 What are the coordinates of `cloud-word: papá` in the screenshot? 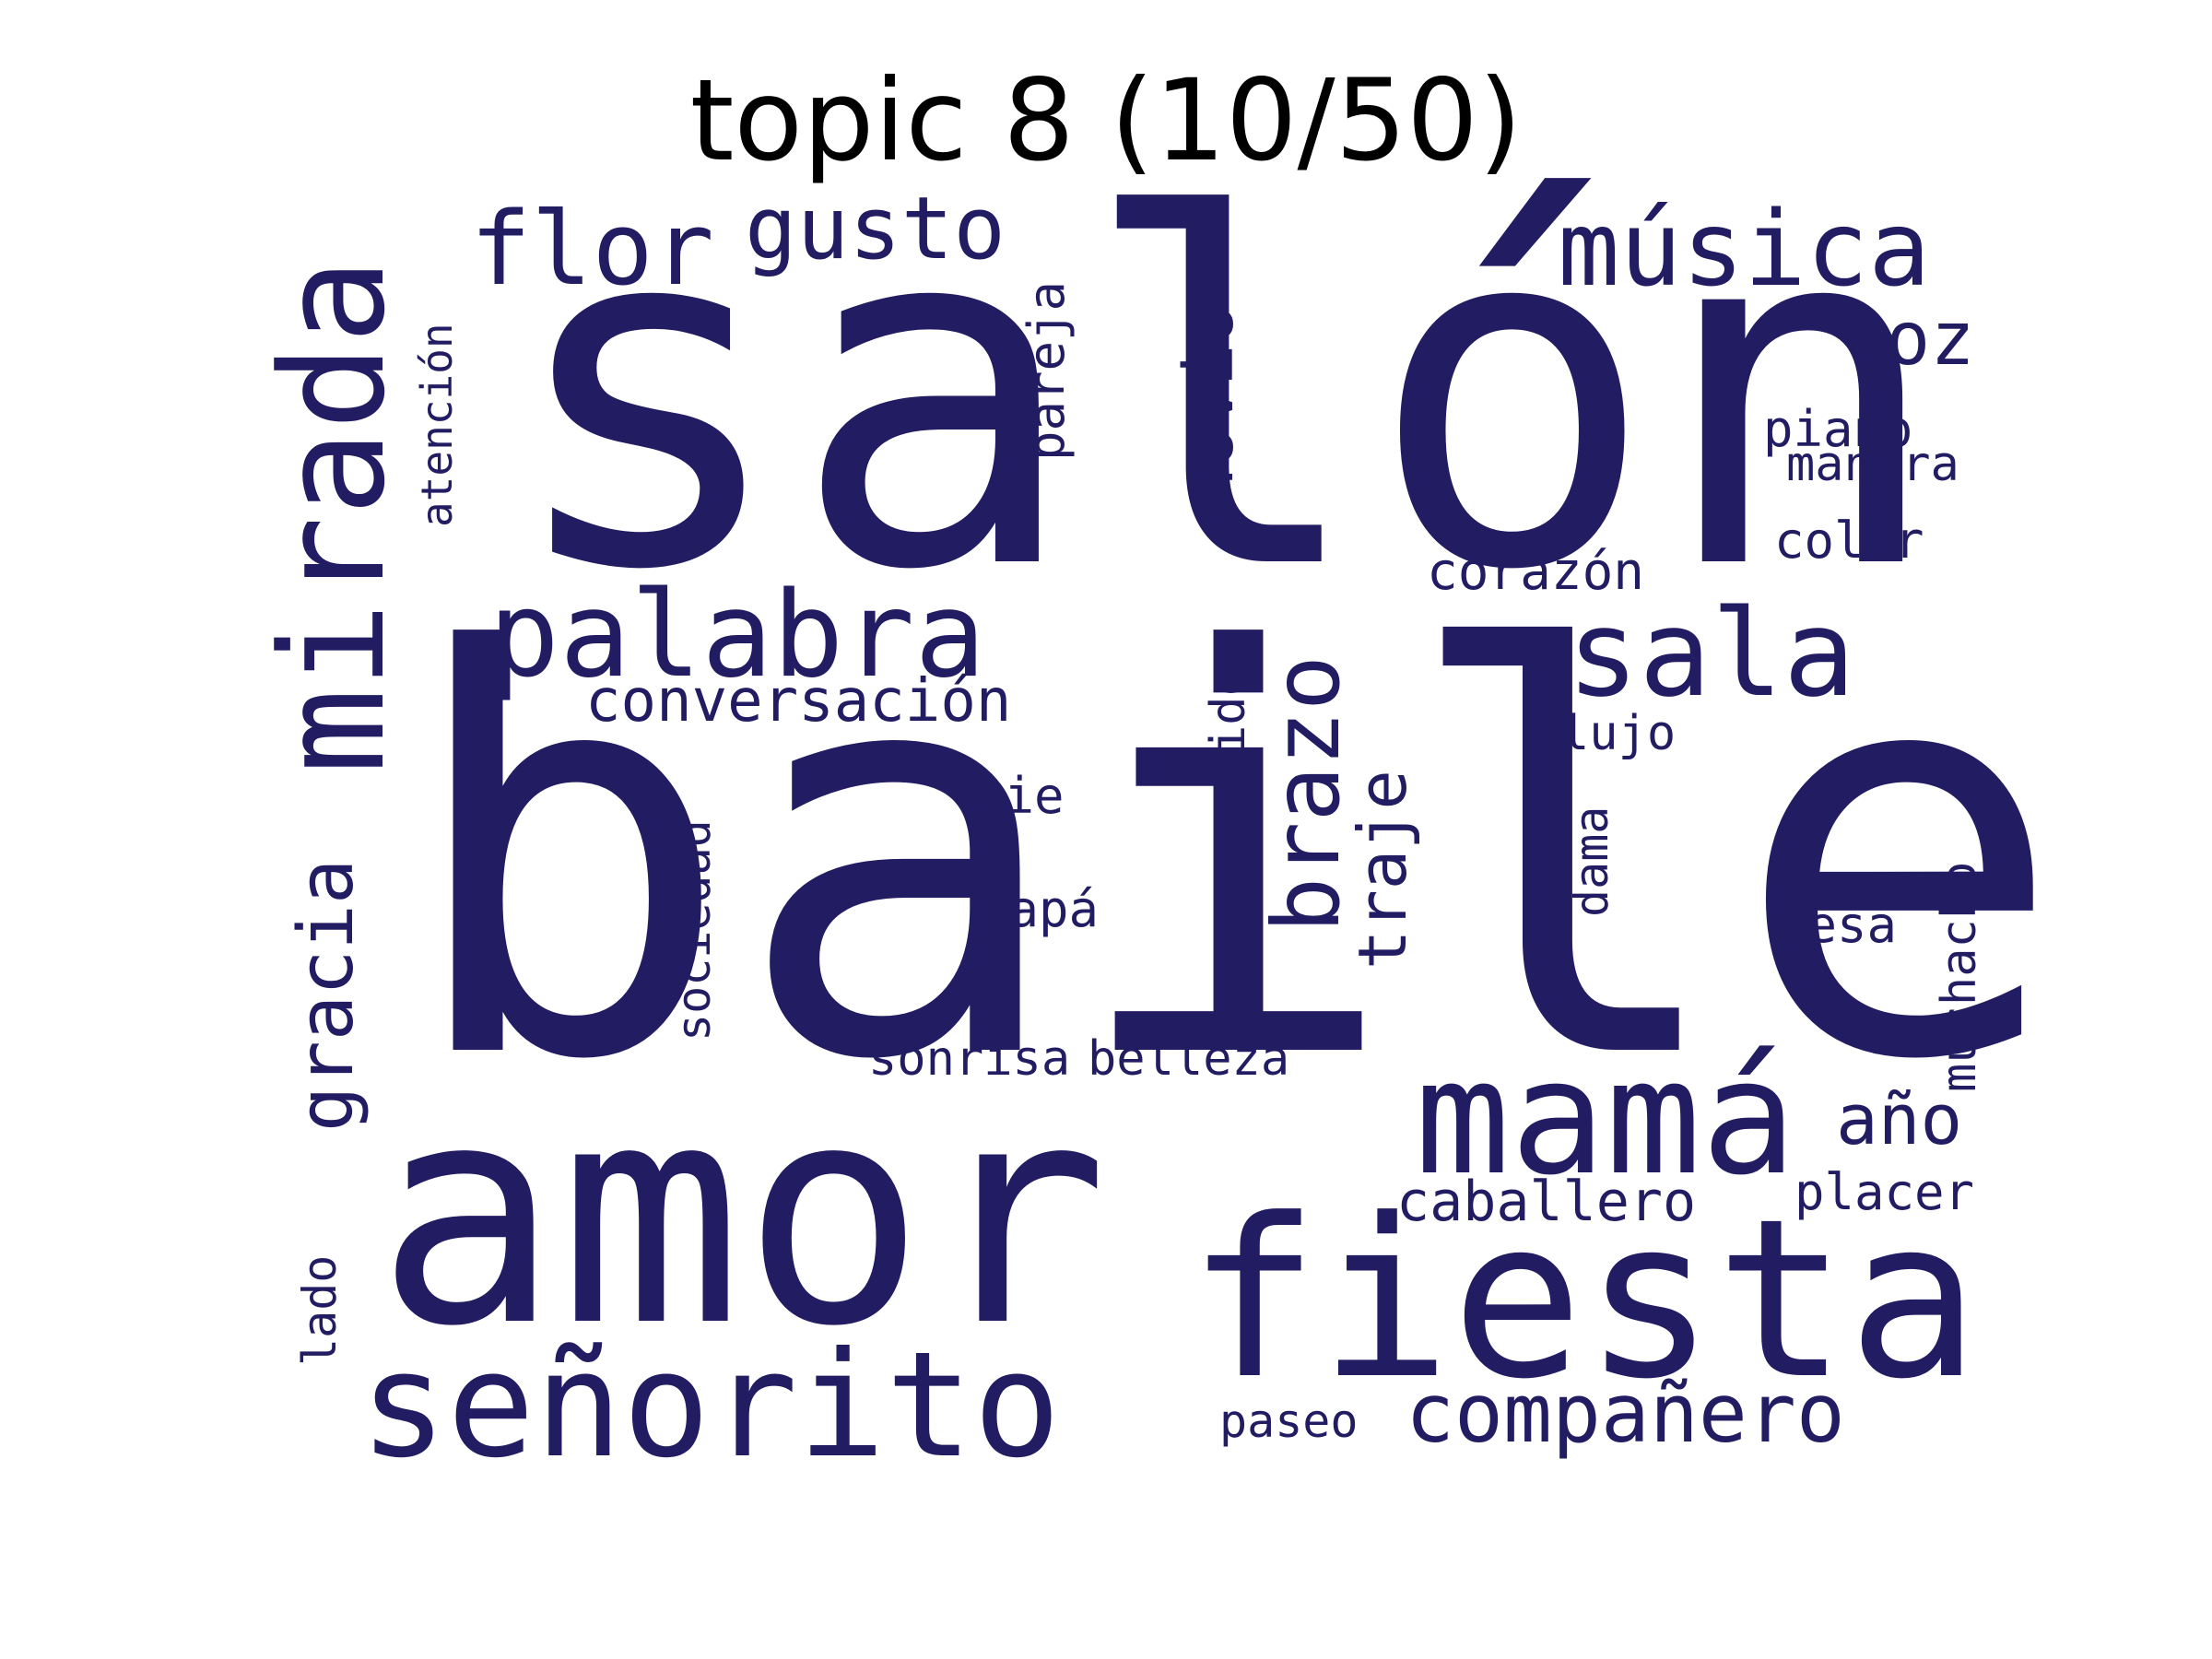 It's located at (1039, 908).